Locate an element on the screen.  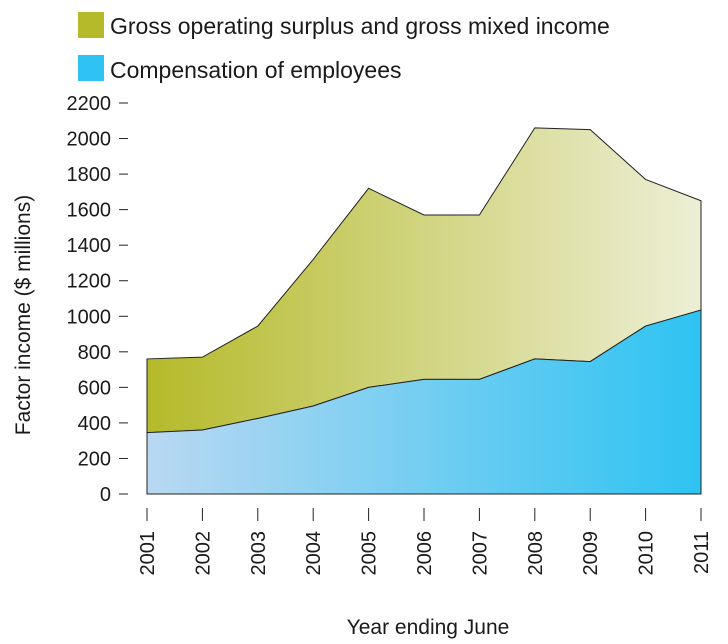
y-tick-label-0: 0 is located at coordinates (105, 495).